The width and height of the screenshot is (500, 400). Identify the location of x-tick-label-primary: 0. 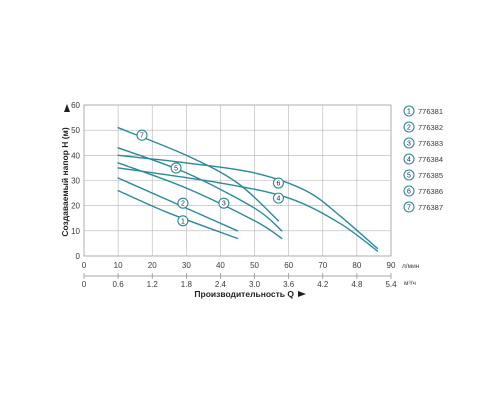
(84, 265).